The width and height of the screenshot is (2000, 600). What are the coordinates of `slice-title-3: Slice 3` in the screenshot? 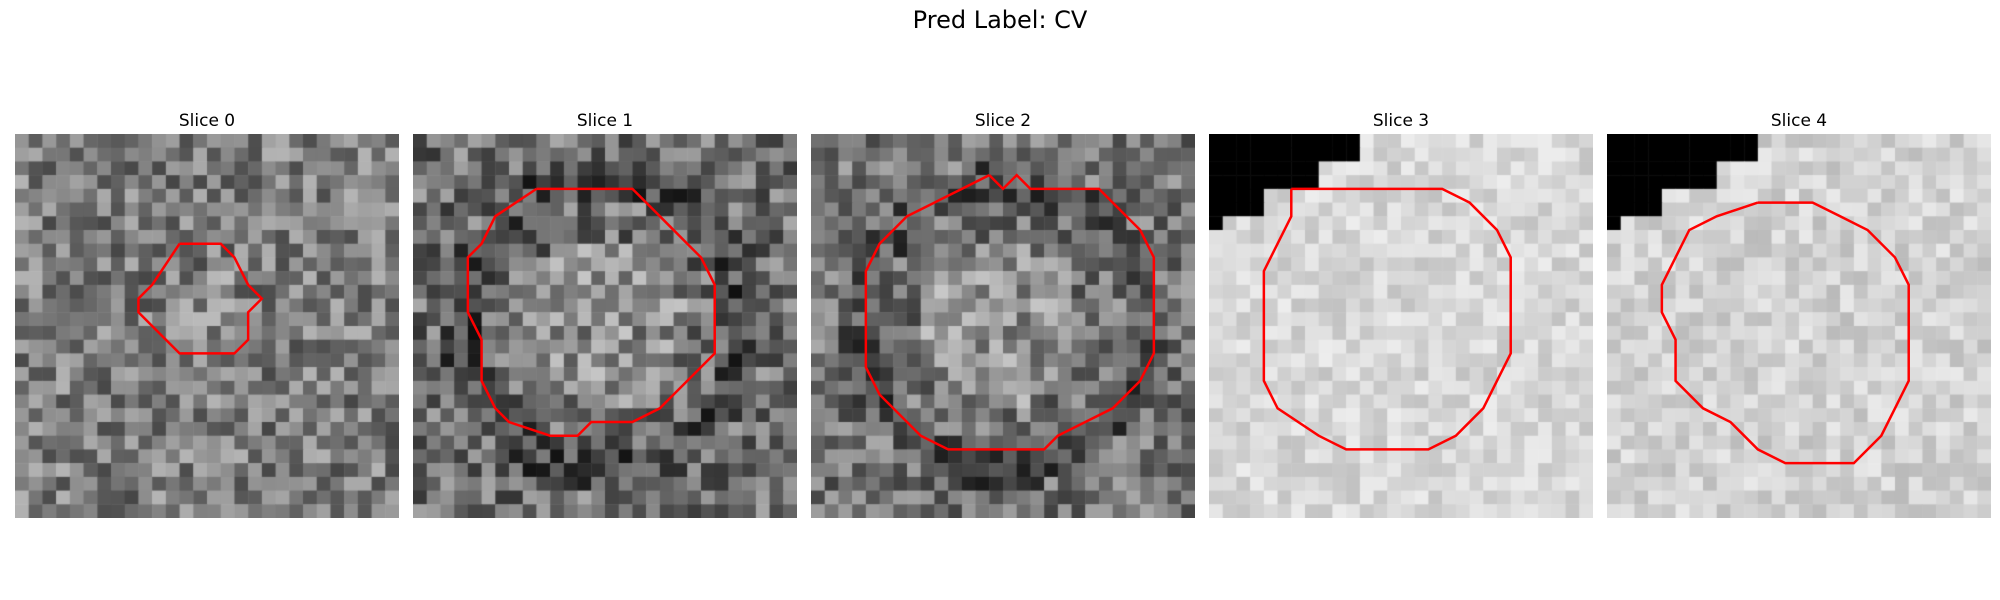 It's located at (1401, 121).